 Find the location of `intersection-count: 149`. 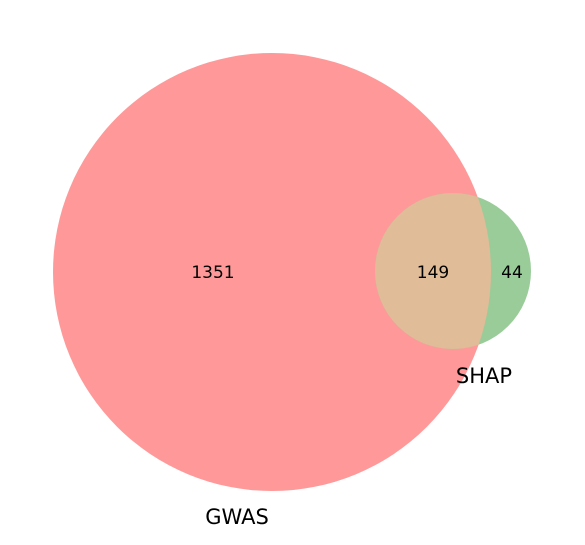

intersection-count: 149 is located at coordinates (433, 273).